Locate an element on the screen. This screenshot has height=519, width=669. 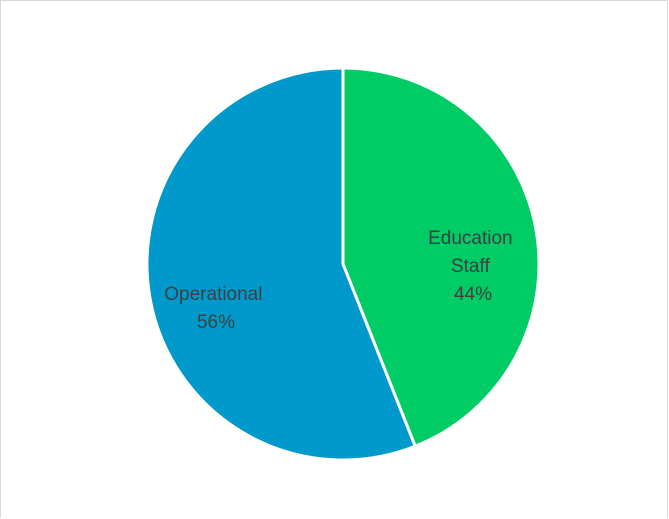
slice-label-education-staff: Education Staff 44% is located at coordinates (473, 266).